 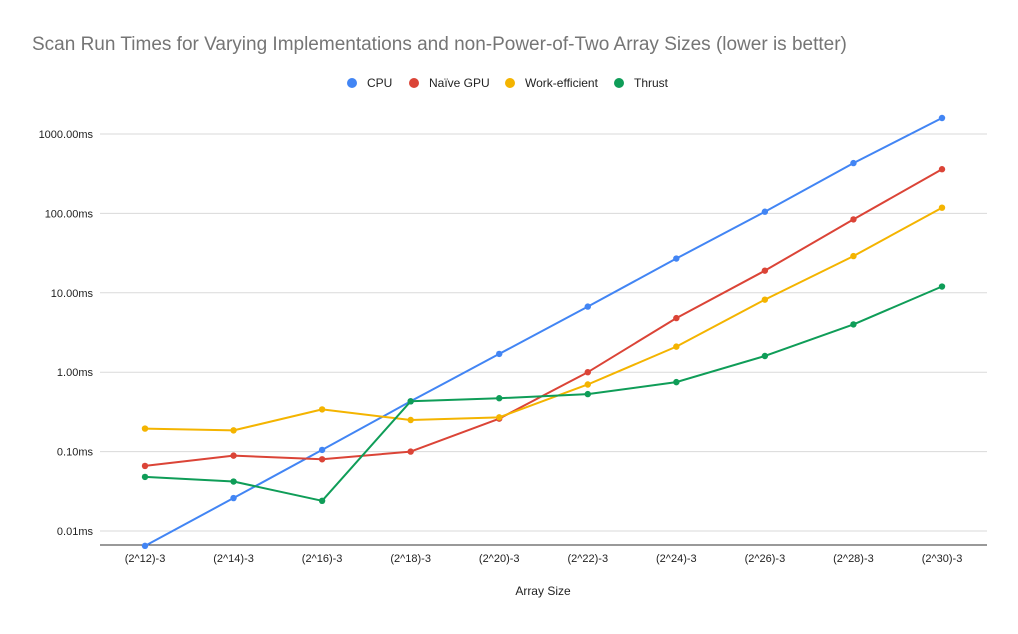 What do you see at coordinates (765, 559) in the screenshot?
I see `x-tick-label: (2^26)-3` at bounding box center [765, 559].